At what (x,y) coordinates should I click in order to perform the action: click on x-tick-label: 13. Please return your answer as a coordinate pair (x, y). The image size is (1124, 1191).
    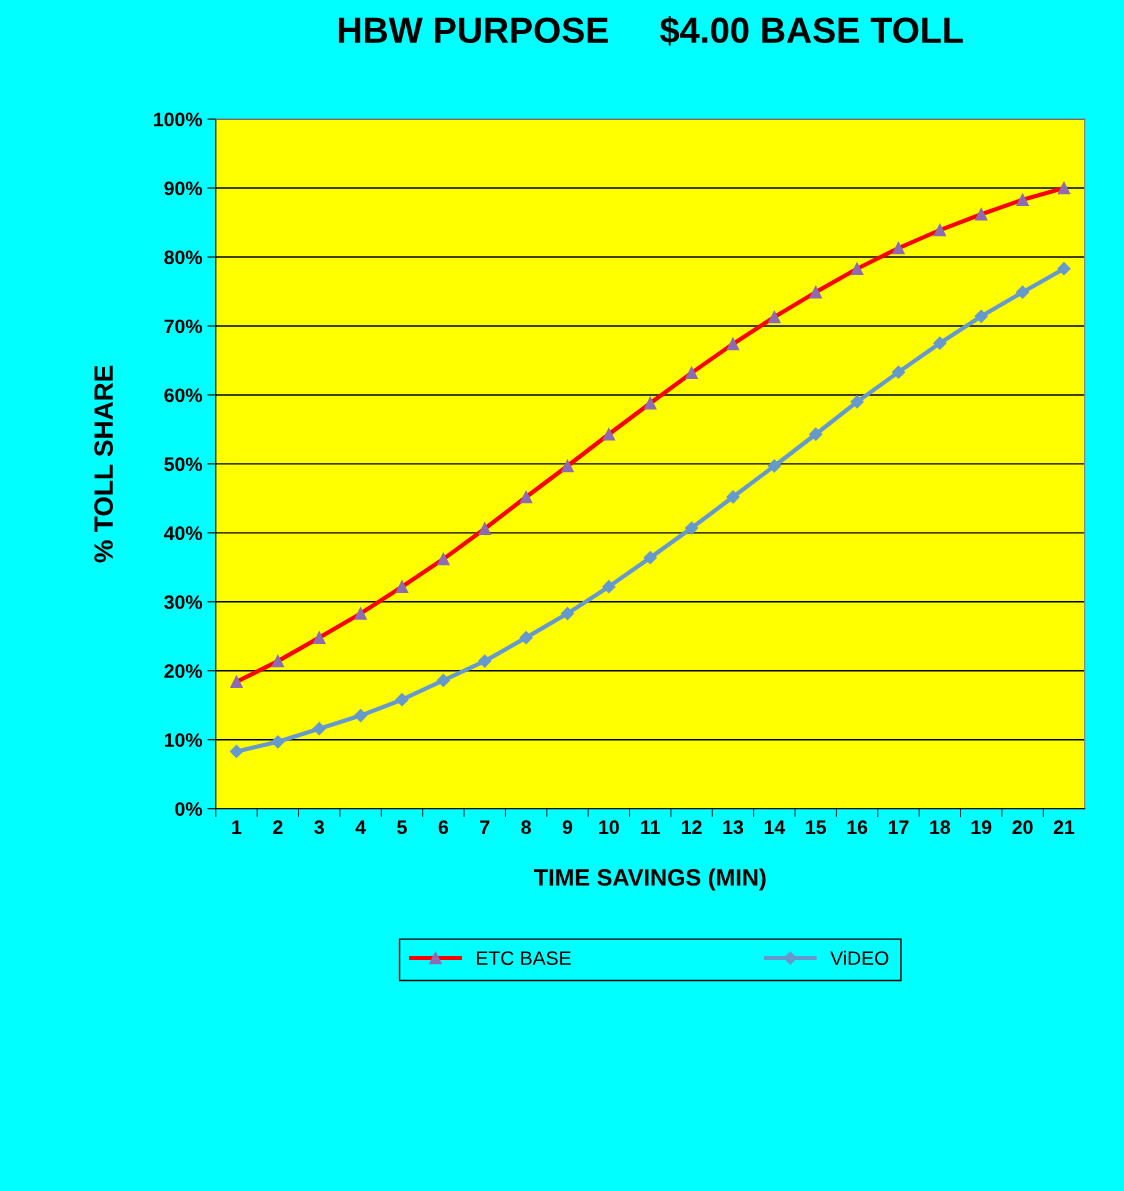
    Looking at the image, I should click on (733, 827).